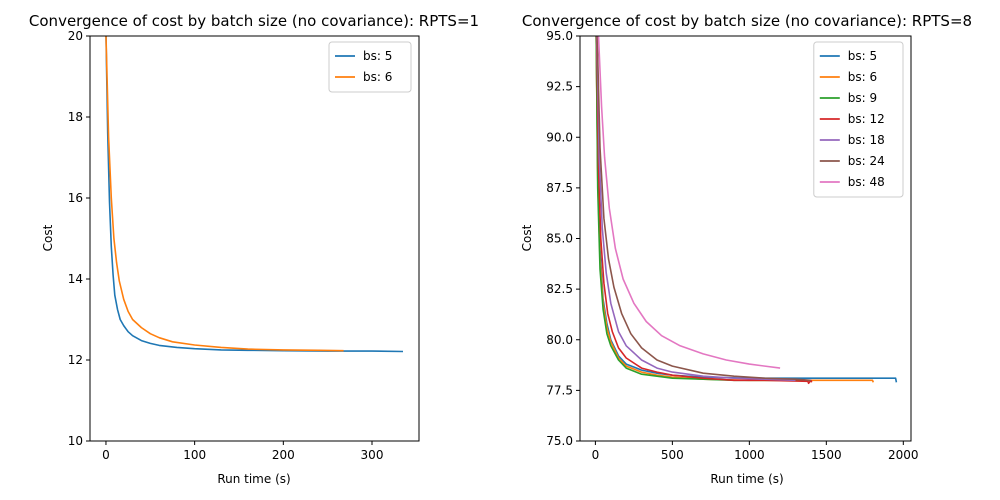  Describe the element at coordinates (559, 390) in the screenshot. I see `y-tick-label: 77.5` at that location.